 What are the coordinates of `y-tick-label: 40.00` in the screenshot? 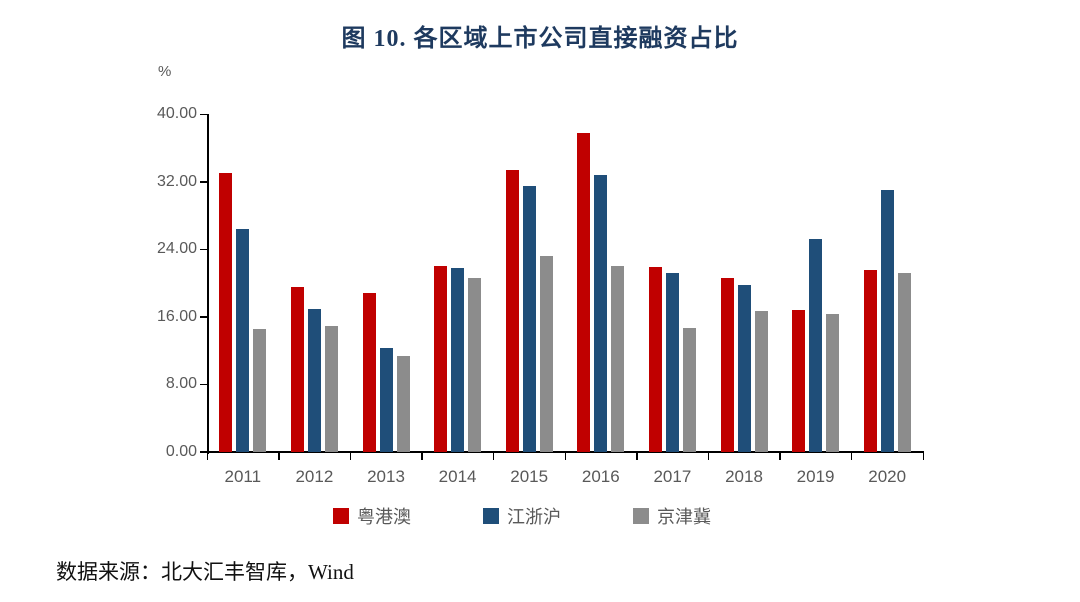 It's located at (176, 113).